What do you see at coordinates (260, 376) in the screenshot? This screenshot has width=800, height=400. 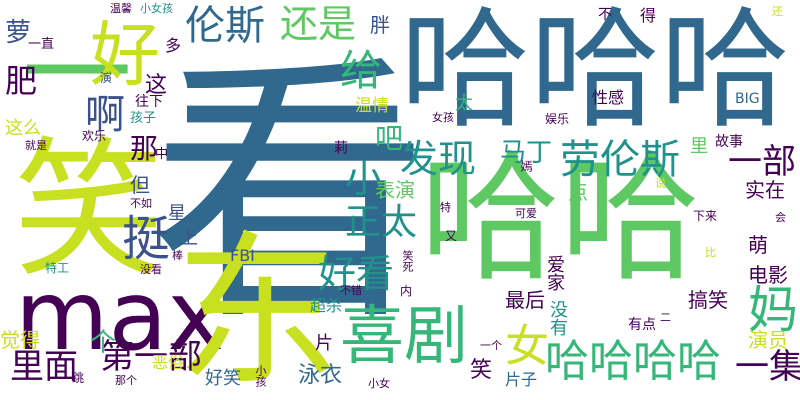 I see `word-xiaohai: 小孩` at bounding box center [260, 376].